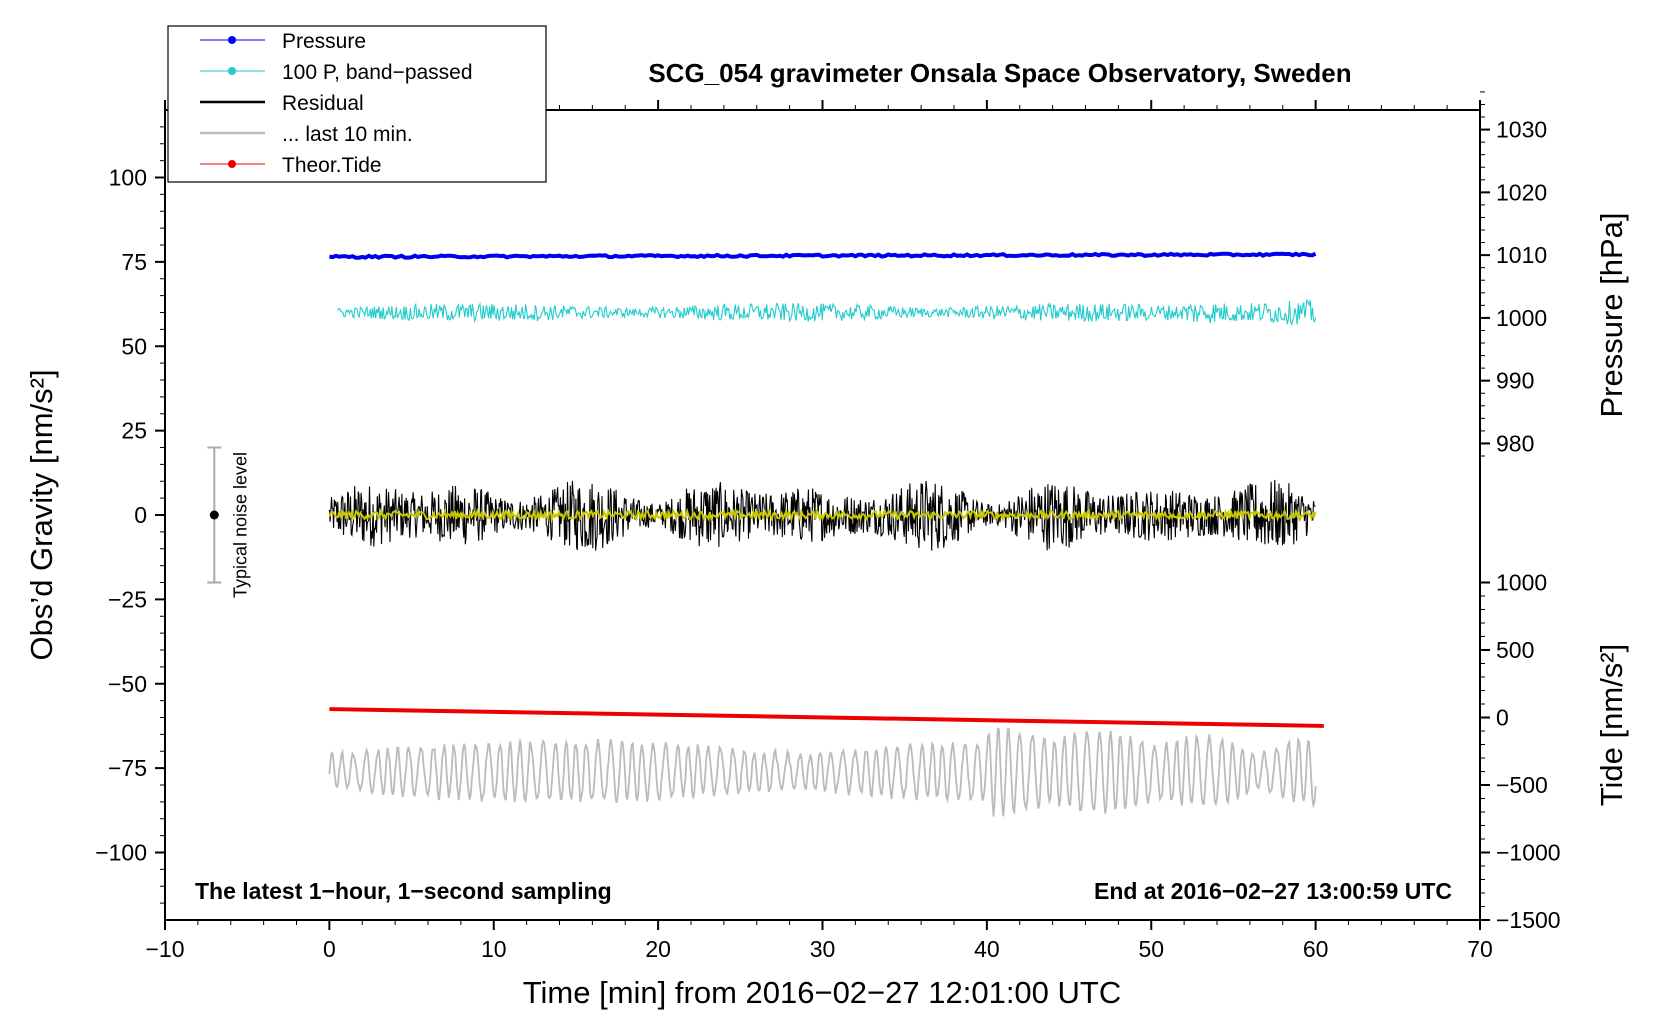  Describe the element at coordinates (1502, 718) in the screenshot. I see `tide-tick-label: 0` at that location.